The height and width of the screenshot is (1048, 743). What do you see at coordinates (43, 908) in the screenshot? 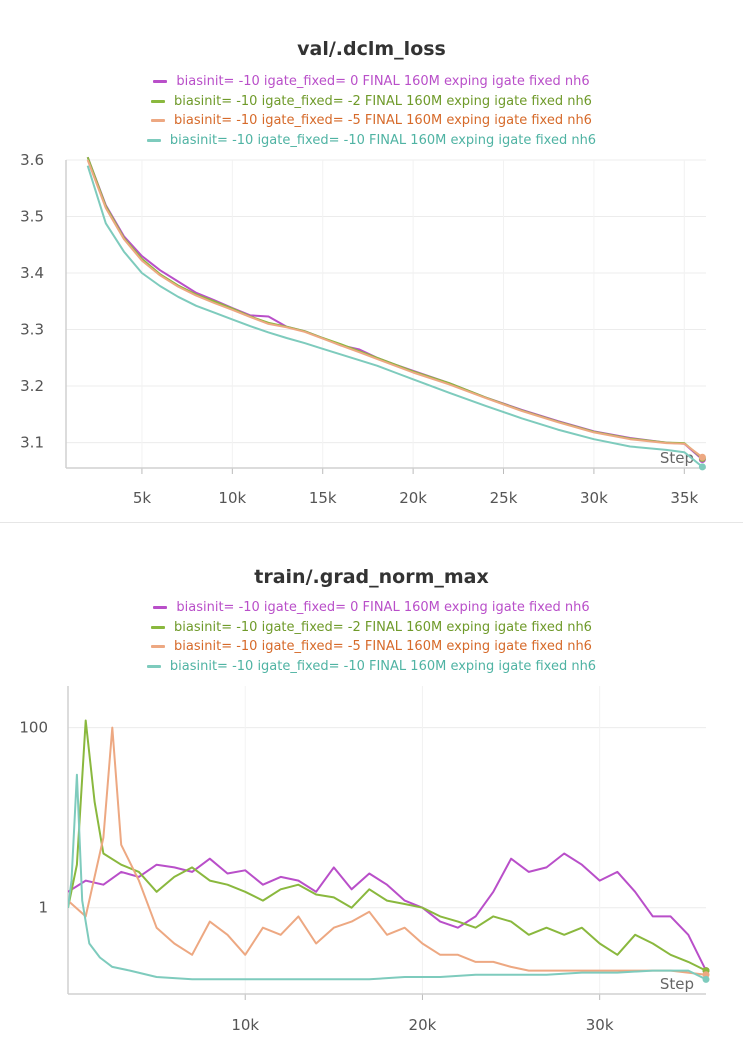
I see `y-tick-label: 1` at bounding box center [43, 908].